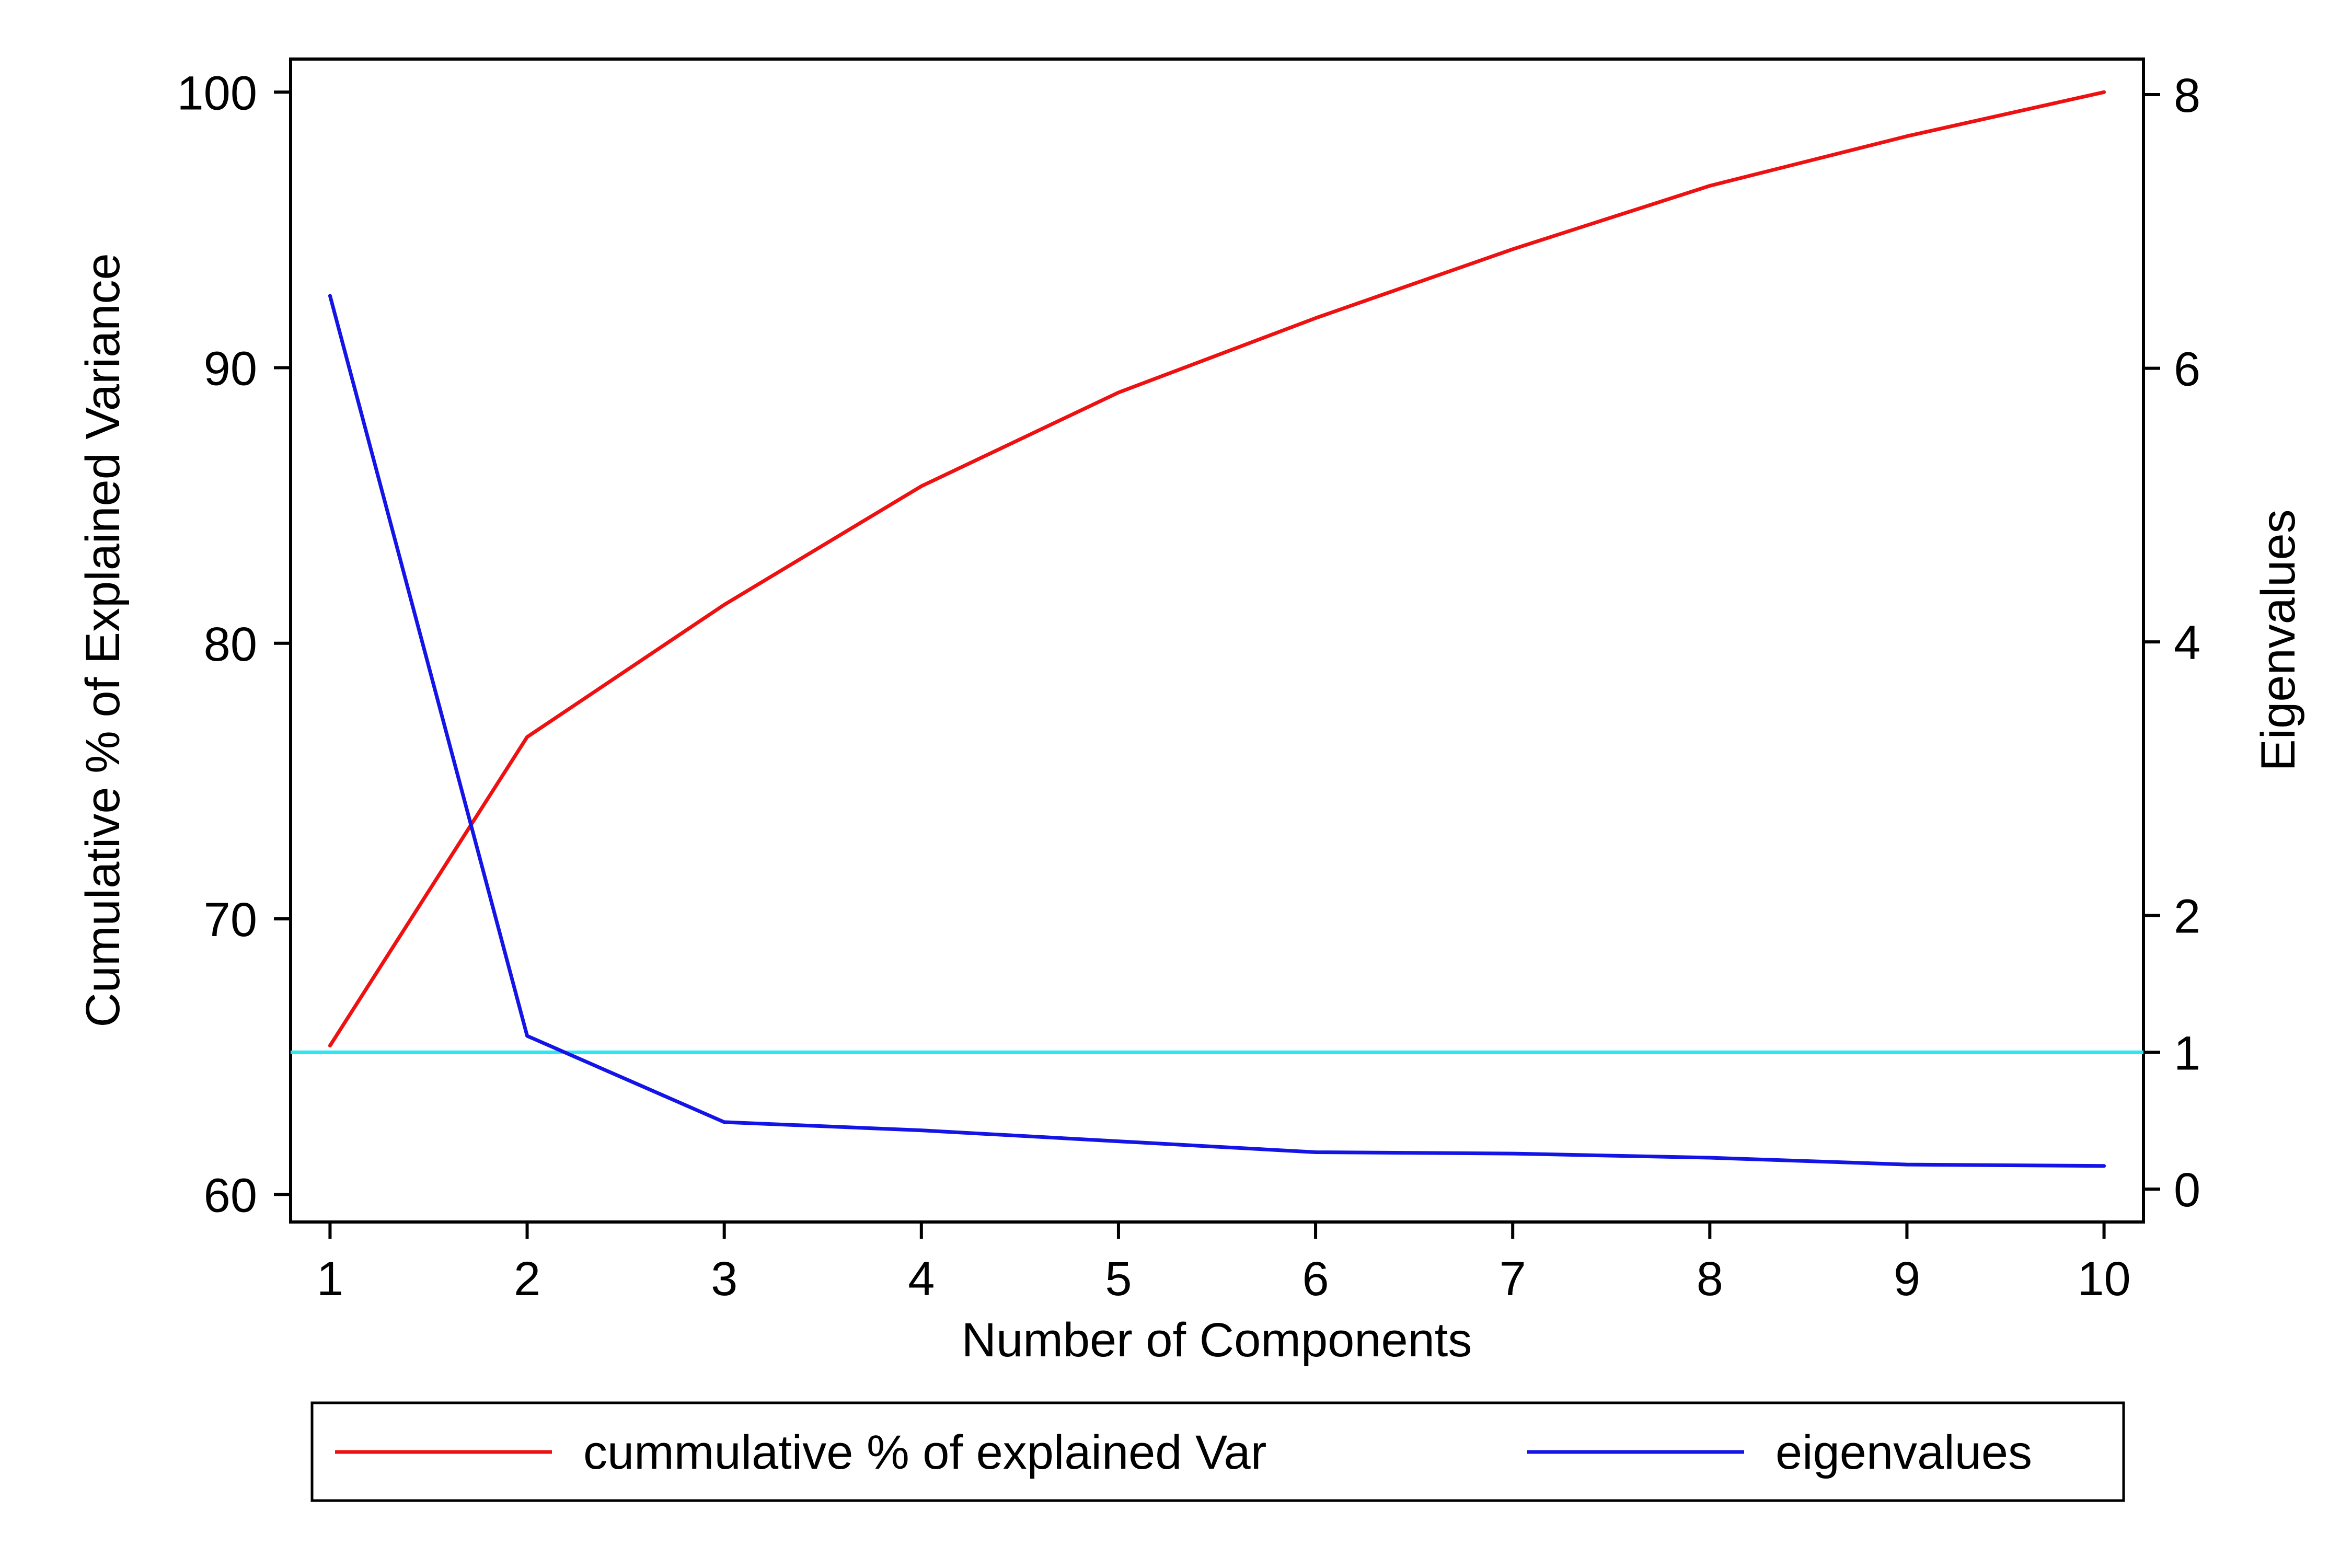 This screenshot has width=2352, height=1568. What do you see at coordinates (230, 1195) in the screenshot?
I see `y-left-tick-label-60: 60` at bounding box center [230, 1195].